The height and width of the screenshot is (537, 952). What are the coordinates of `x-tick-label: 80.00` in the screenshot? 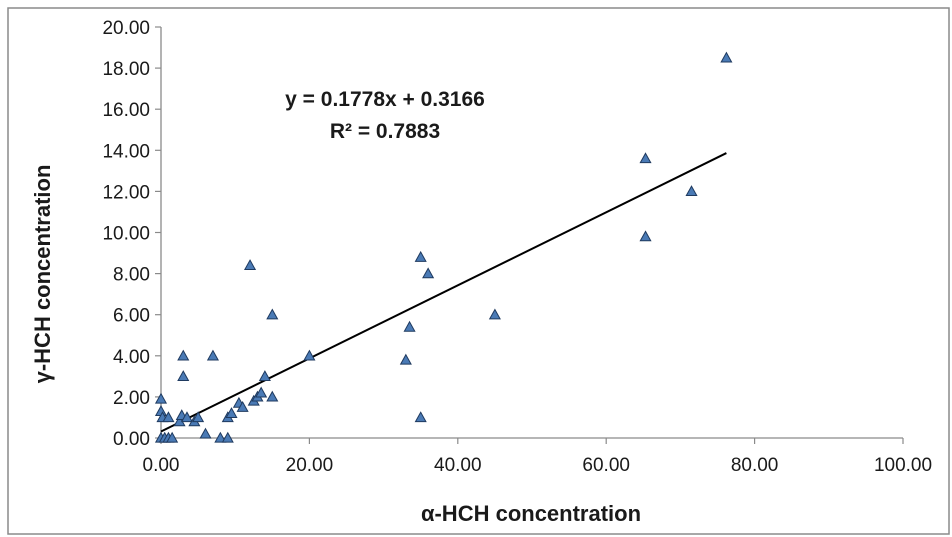 It's located at (755, 465).